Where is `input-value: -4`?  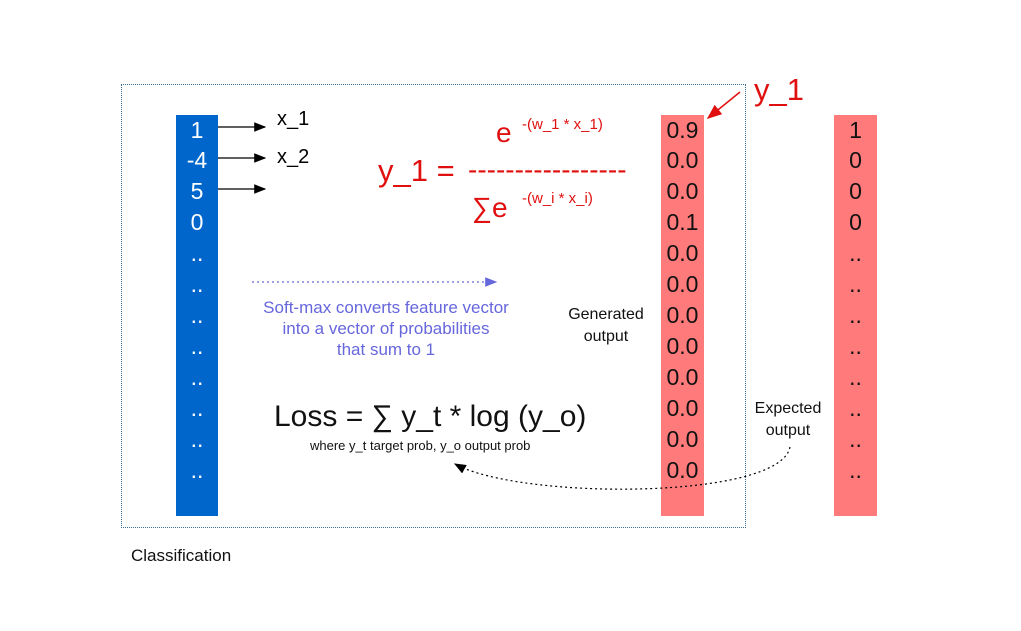 input-value: -4 is located at coordinates (197, 160).